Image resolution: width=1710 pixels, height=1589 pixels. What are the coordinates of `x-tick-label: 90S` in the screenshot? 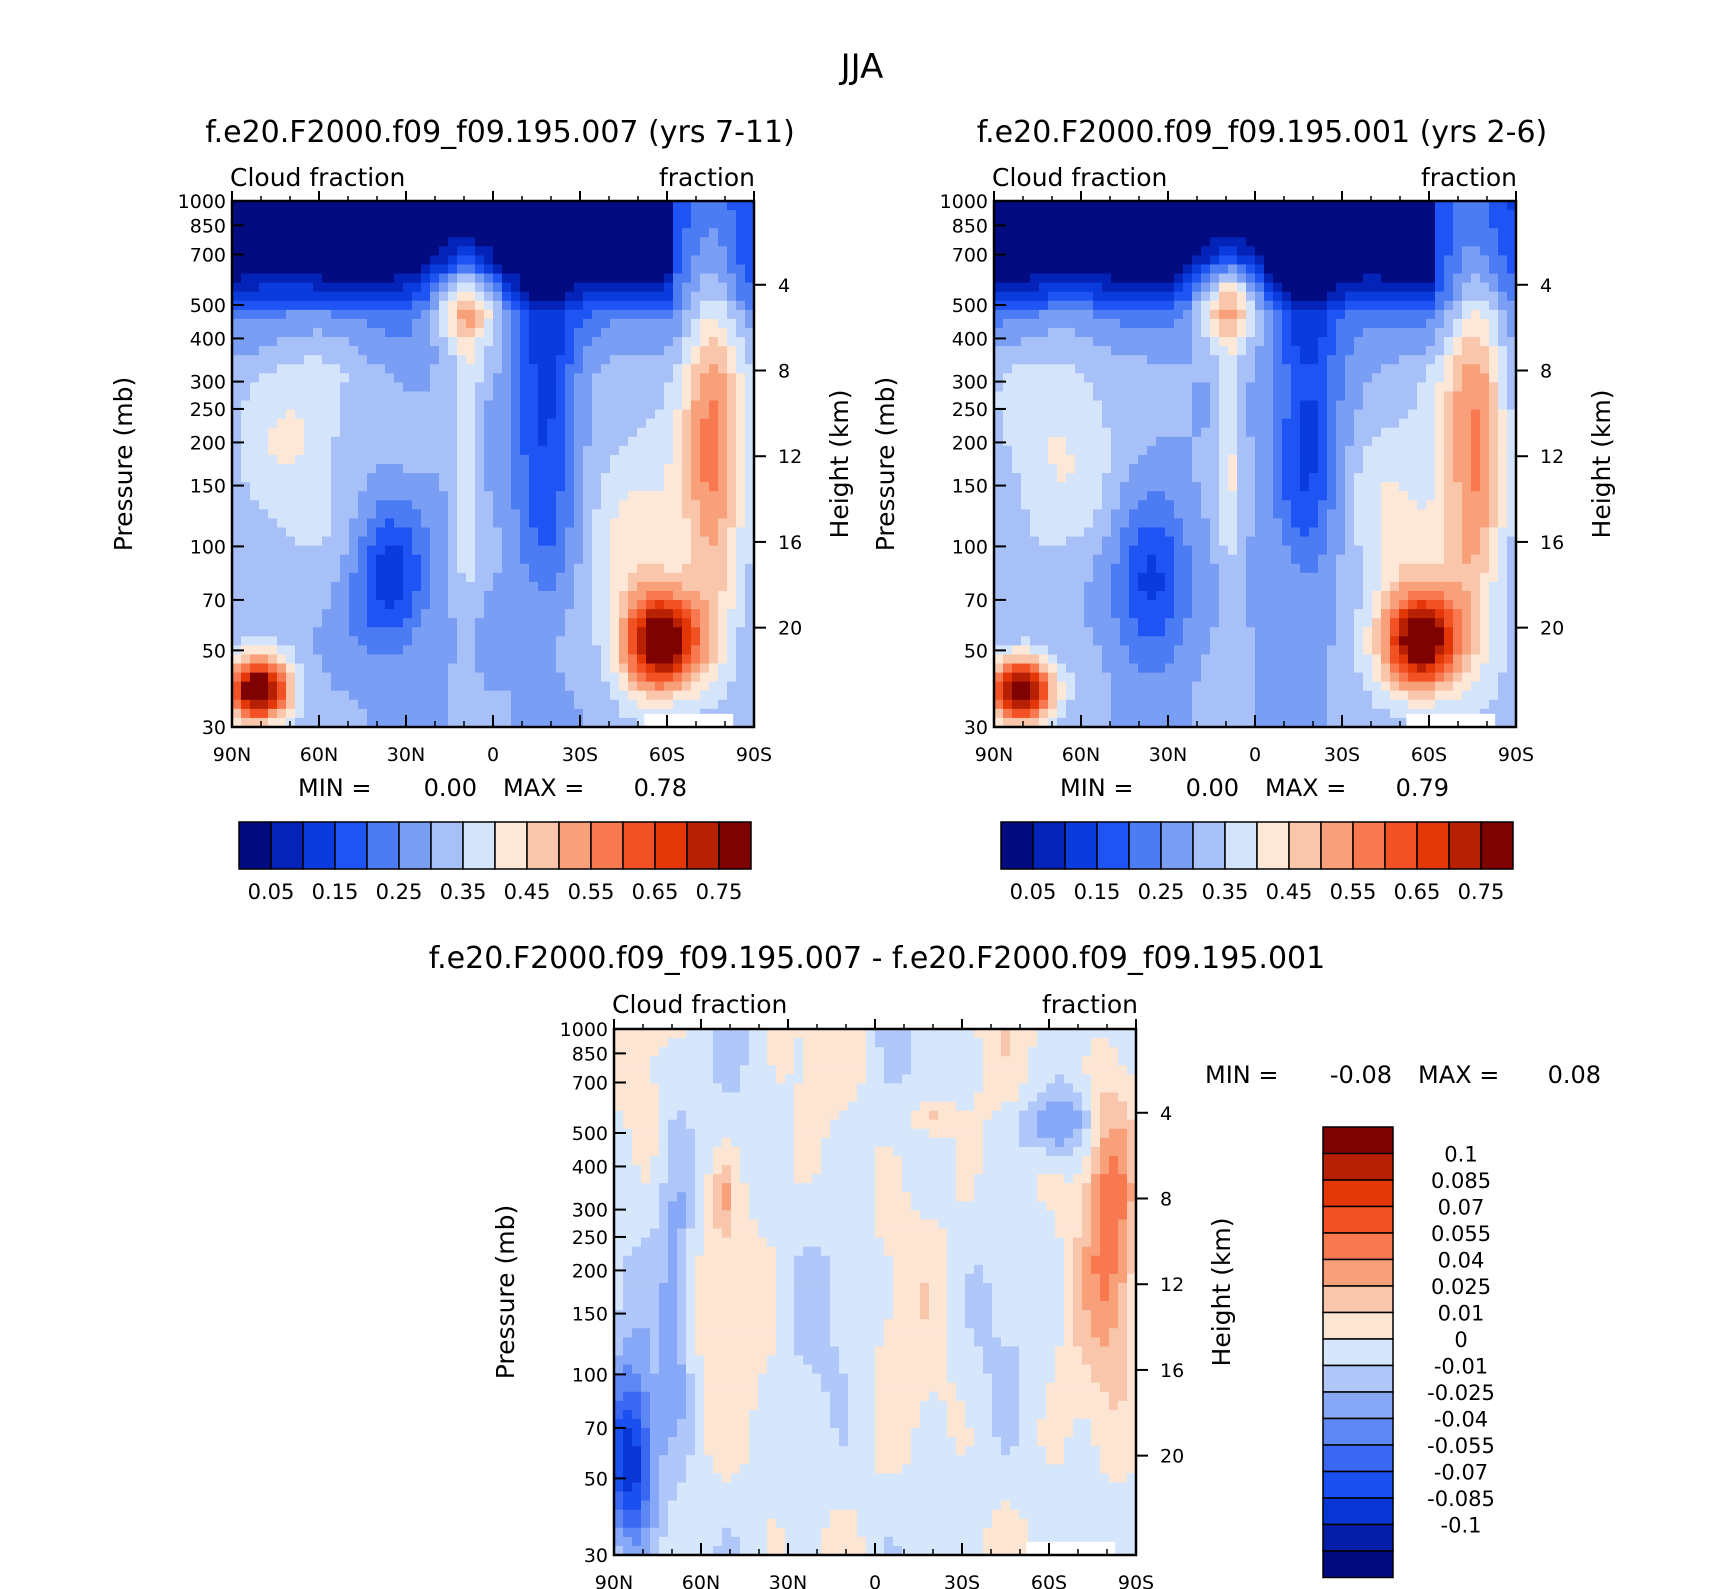 It's located at (754, 755).